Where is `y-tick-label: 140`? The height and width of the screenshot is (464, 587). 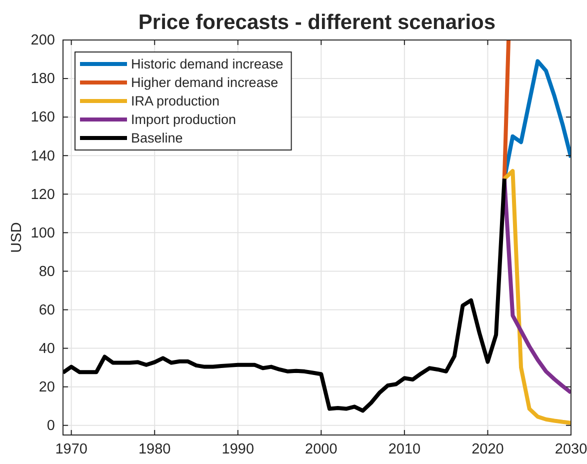
y-tick-label: 140 is located at coordinates (42, 156).